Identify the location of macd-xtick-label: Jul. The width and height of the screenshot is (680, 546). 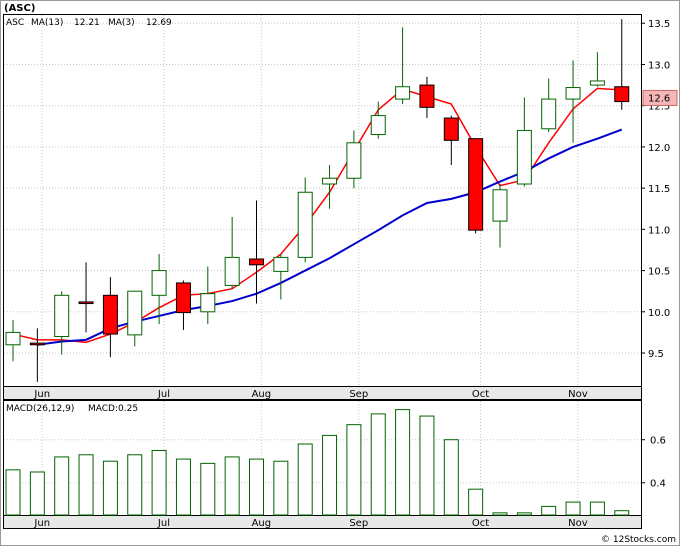
(163, 523).